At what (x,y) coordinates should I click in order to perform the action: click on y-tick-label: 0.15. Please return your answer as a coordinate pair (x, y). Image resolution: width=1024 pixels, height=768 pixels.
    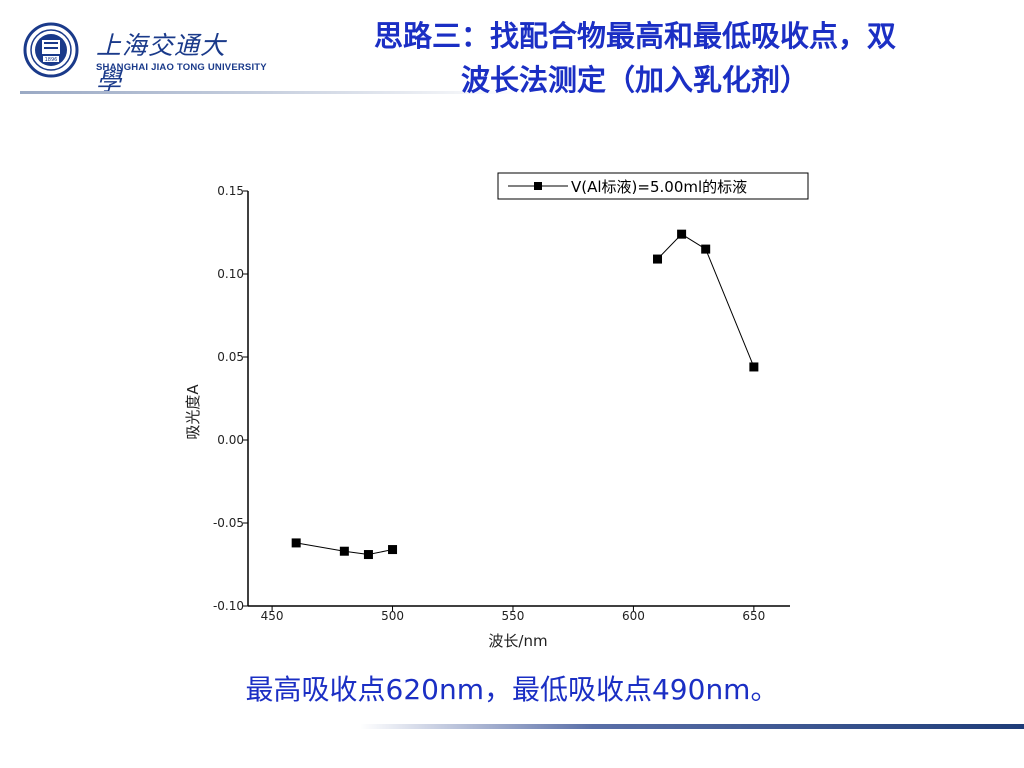
    Looking at the image, I should click on (230, 191).